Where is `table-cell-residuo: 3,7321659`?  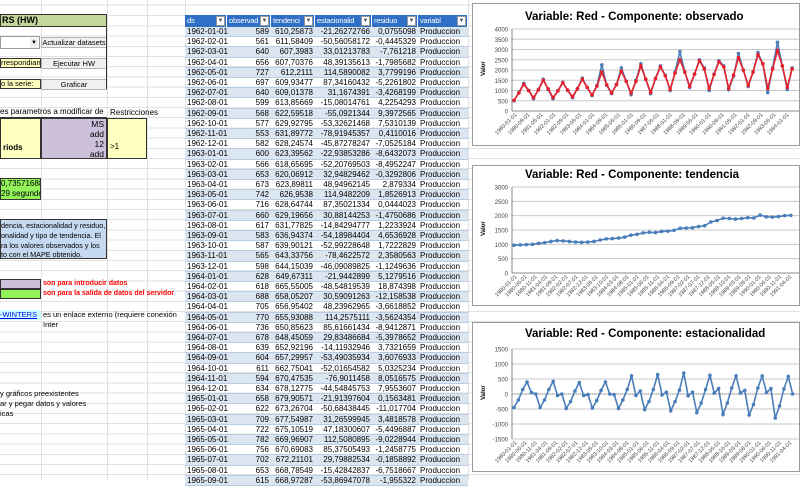 table-cell-residuo: 3,7321659 is located at coordinates (397, 348).